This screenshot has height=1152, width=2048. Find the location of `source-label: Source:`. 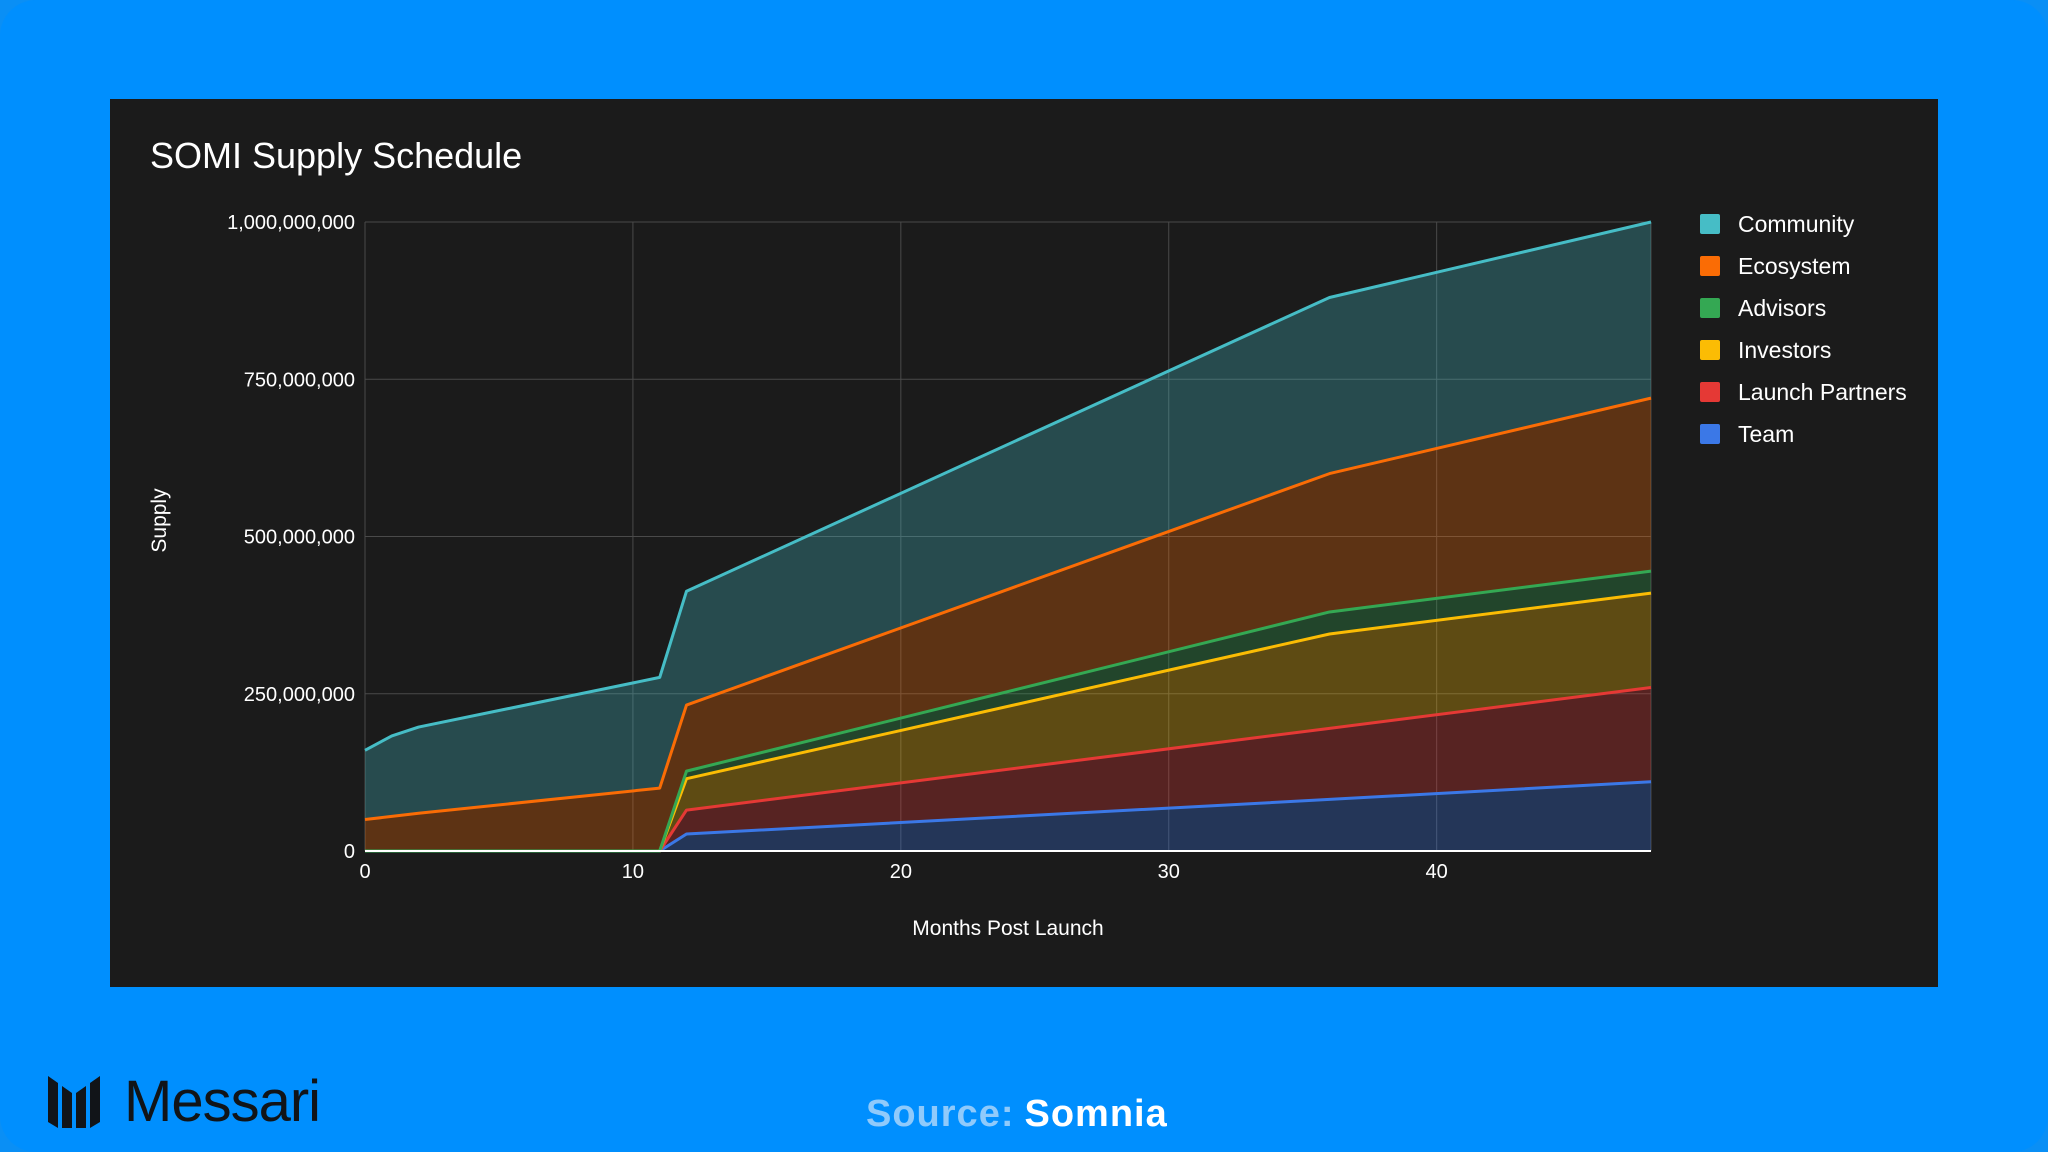

source-label: Source: is located at coordinates (940, 1114).